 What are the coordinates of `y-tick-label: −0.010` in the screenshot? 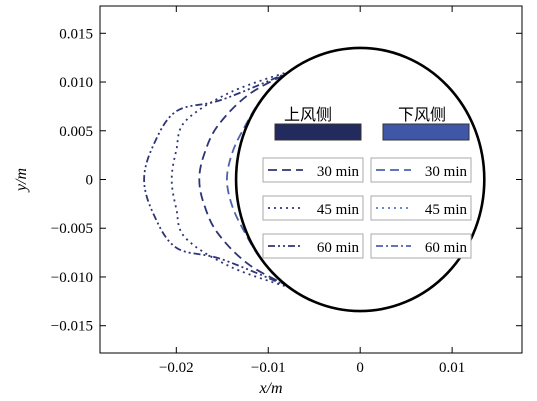 It's located at (72, 278).